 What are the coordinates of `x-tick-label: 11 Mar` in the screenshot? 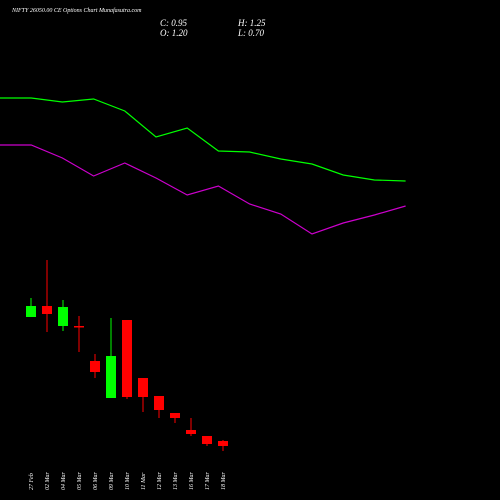 It's located at (144, 481).